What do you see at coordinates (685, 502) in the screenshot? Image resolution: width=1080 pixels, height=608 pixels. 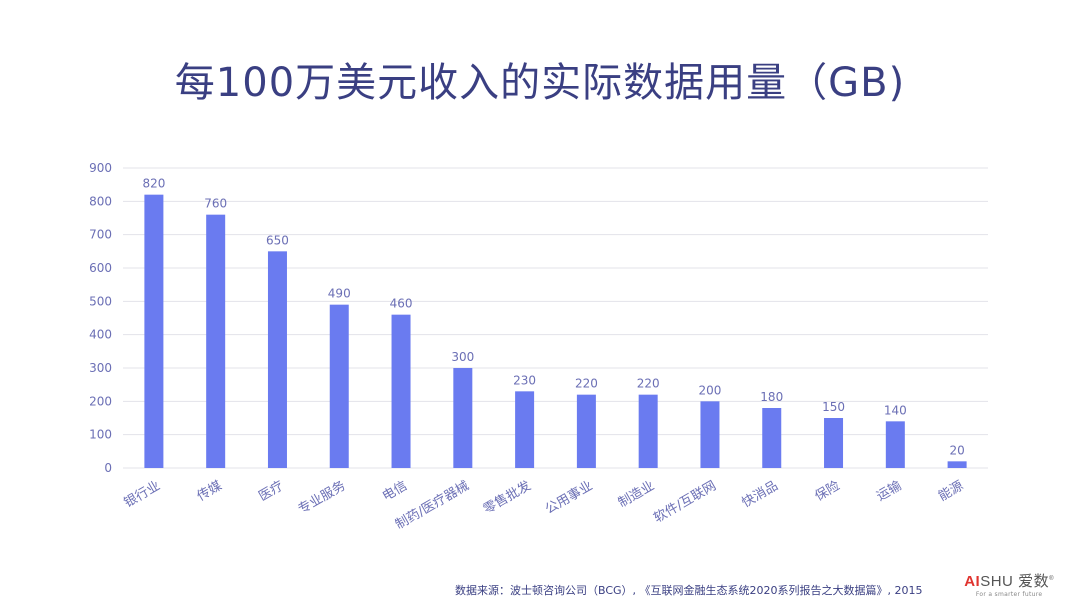 I see `x-tick-label: 软件/互联网` at bounding box center [685, 502].